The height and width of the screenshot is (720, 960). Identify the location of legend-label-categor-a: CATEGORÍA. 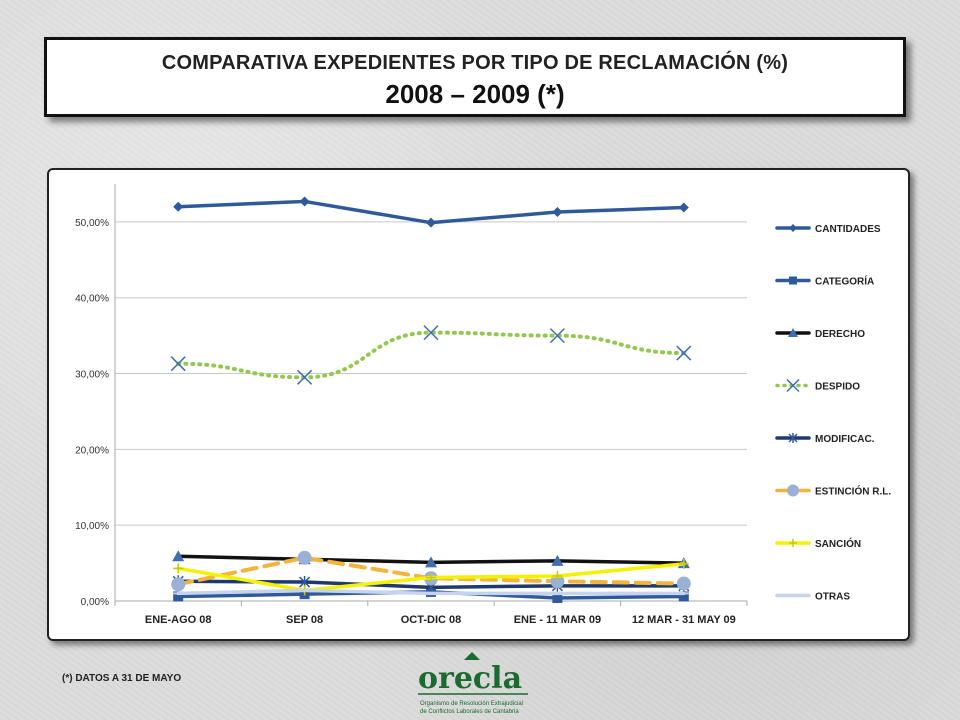
(844, 281).